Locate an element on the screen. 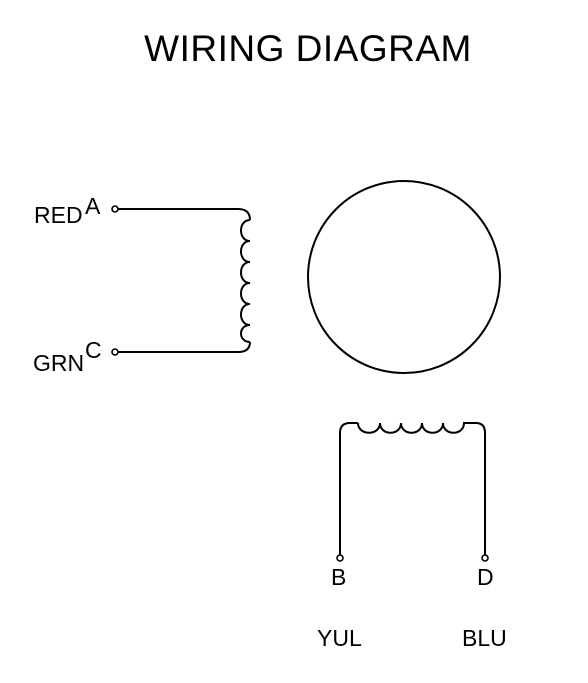 Image resolution: width=588 pixels, height=683 pixels. terminal-a-color: RED is located at coordinates (58, 215).